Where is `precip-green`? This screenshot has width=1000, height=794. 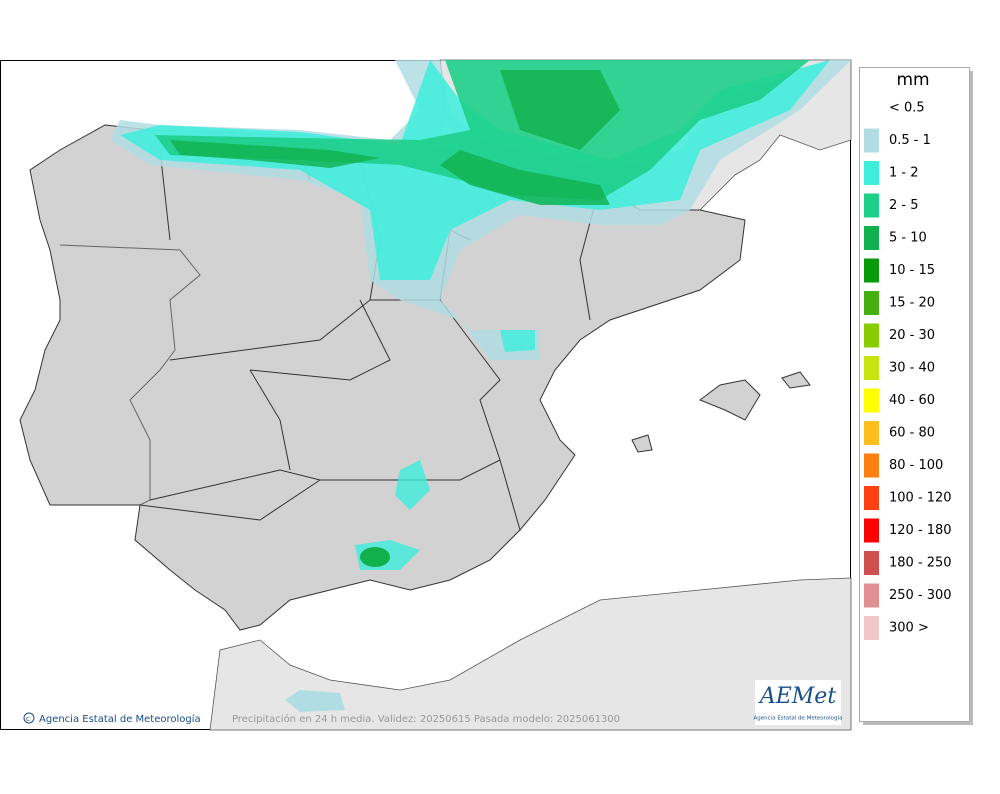
precip-green is located at coordinates (482, 130).